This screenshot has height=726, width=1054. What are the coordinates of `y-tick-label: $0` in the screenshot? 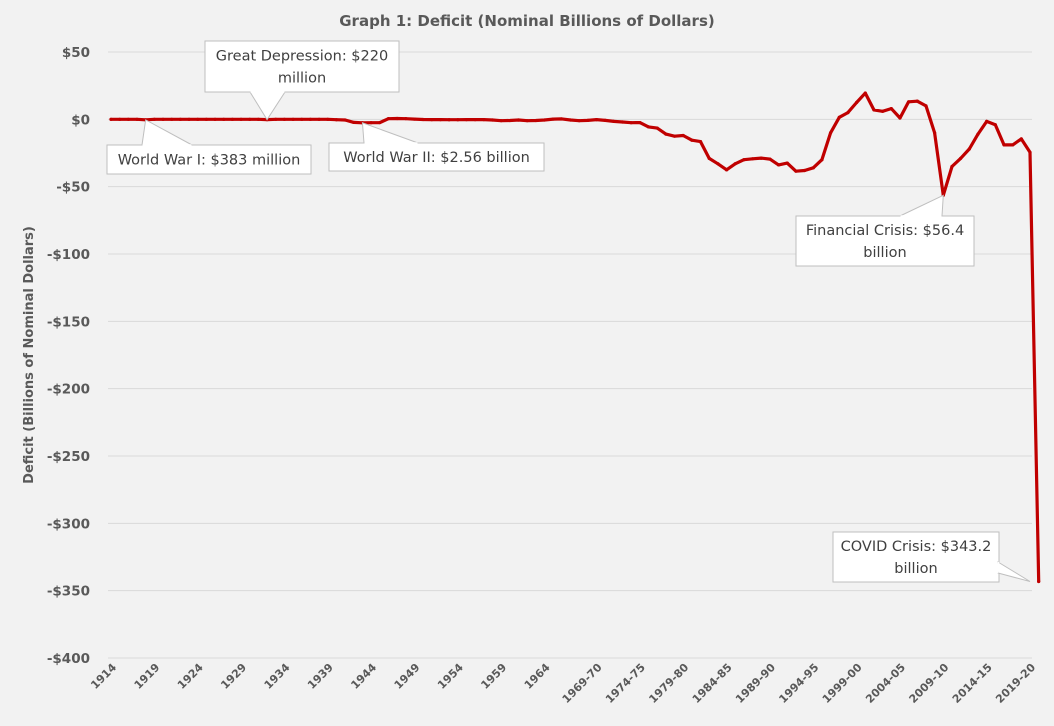 It's located at (80, 120).